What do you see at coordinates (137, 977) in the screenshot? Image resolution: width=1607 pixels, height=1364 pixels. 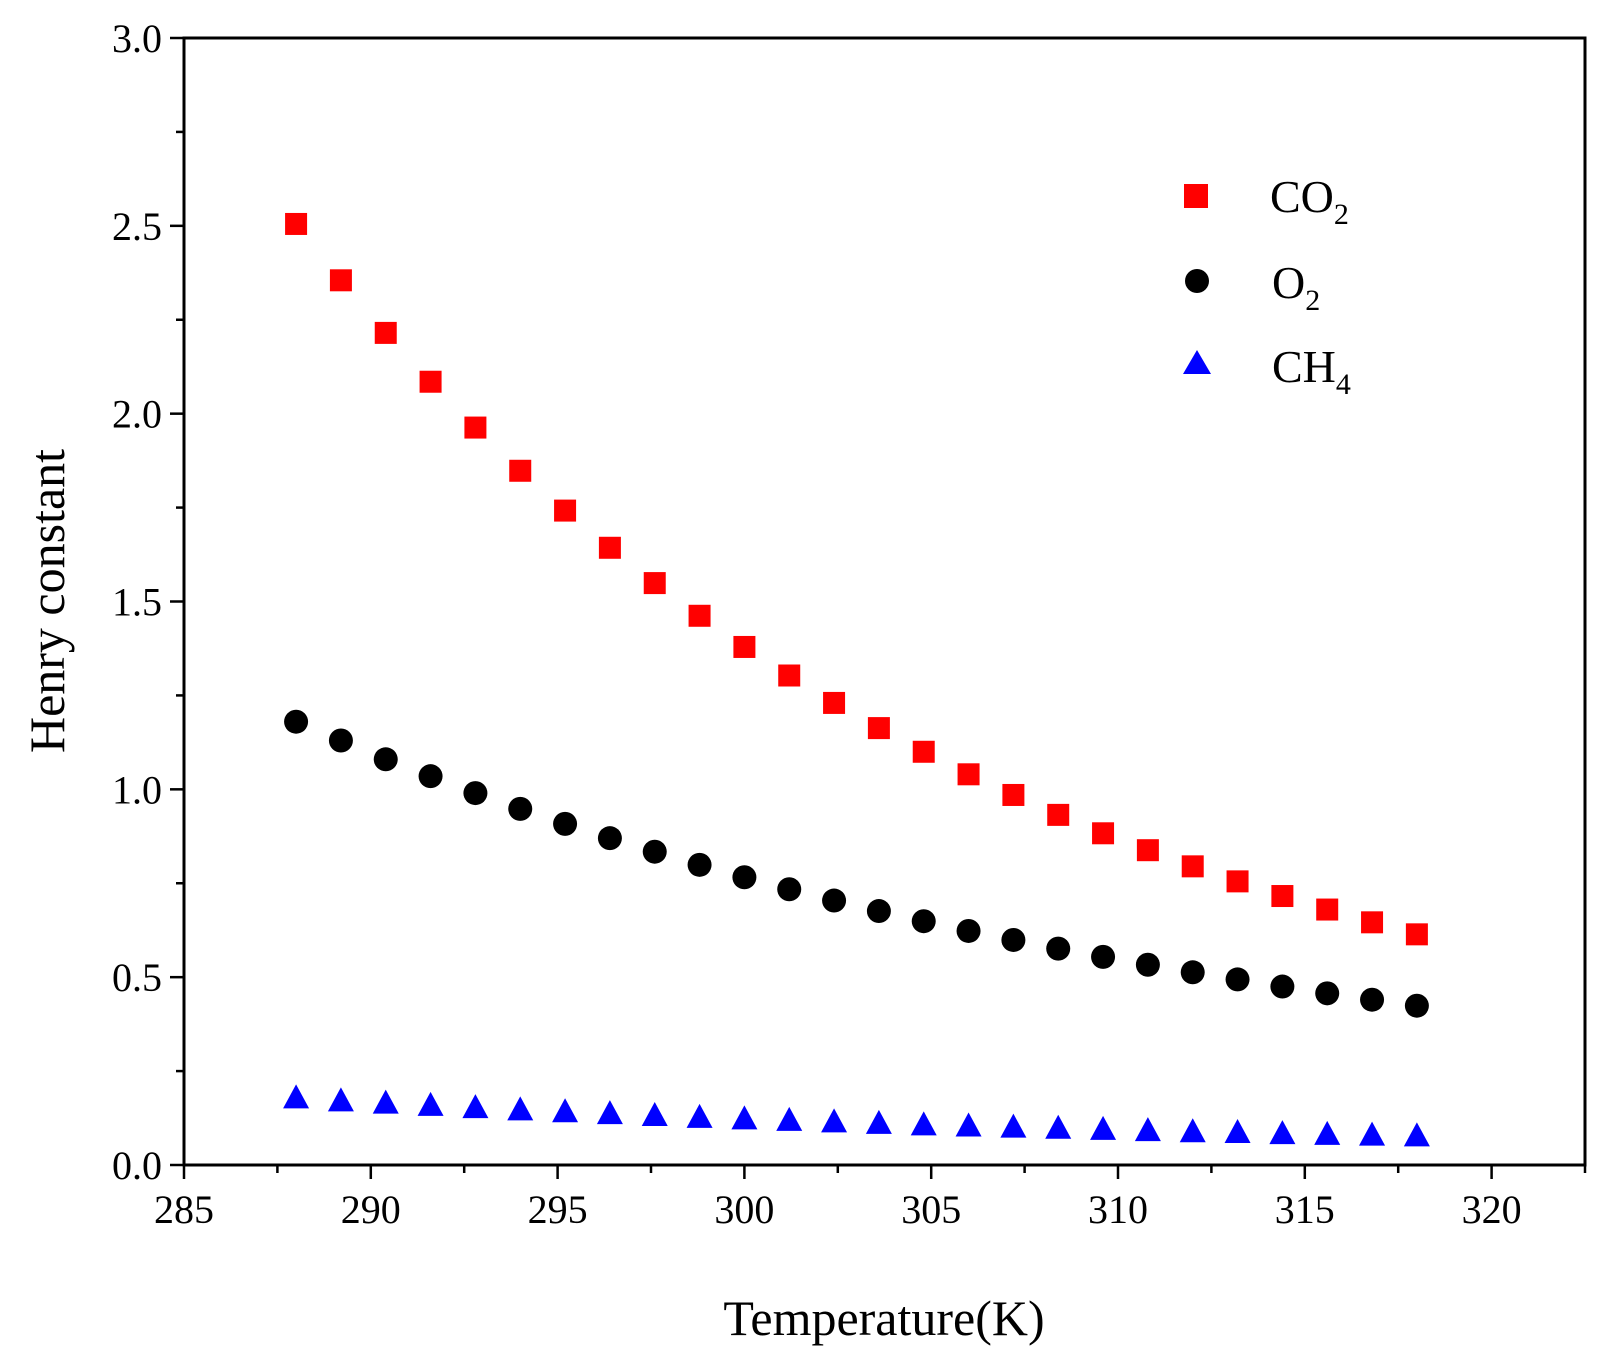 I see `y-tick-label: 0.5` at bounding box center [137, 977].